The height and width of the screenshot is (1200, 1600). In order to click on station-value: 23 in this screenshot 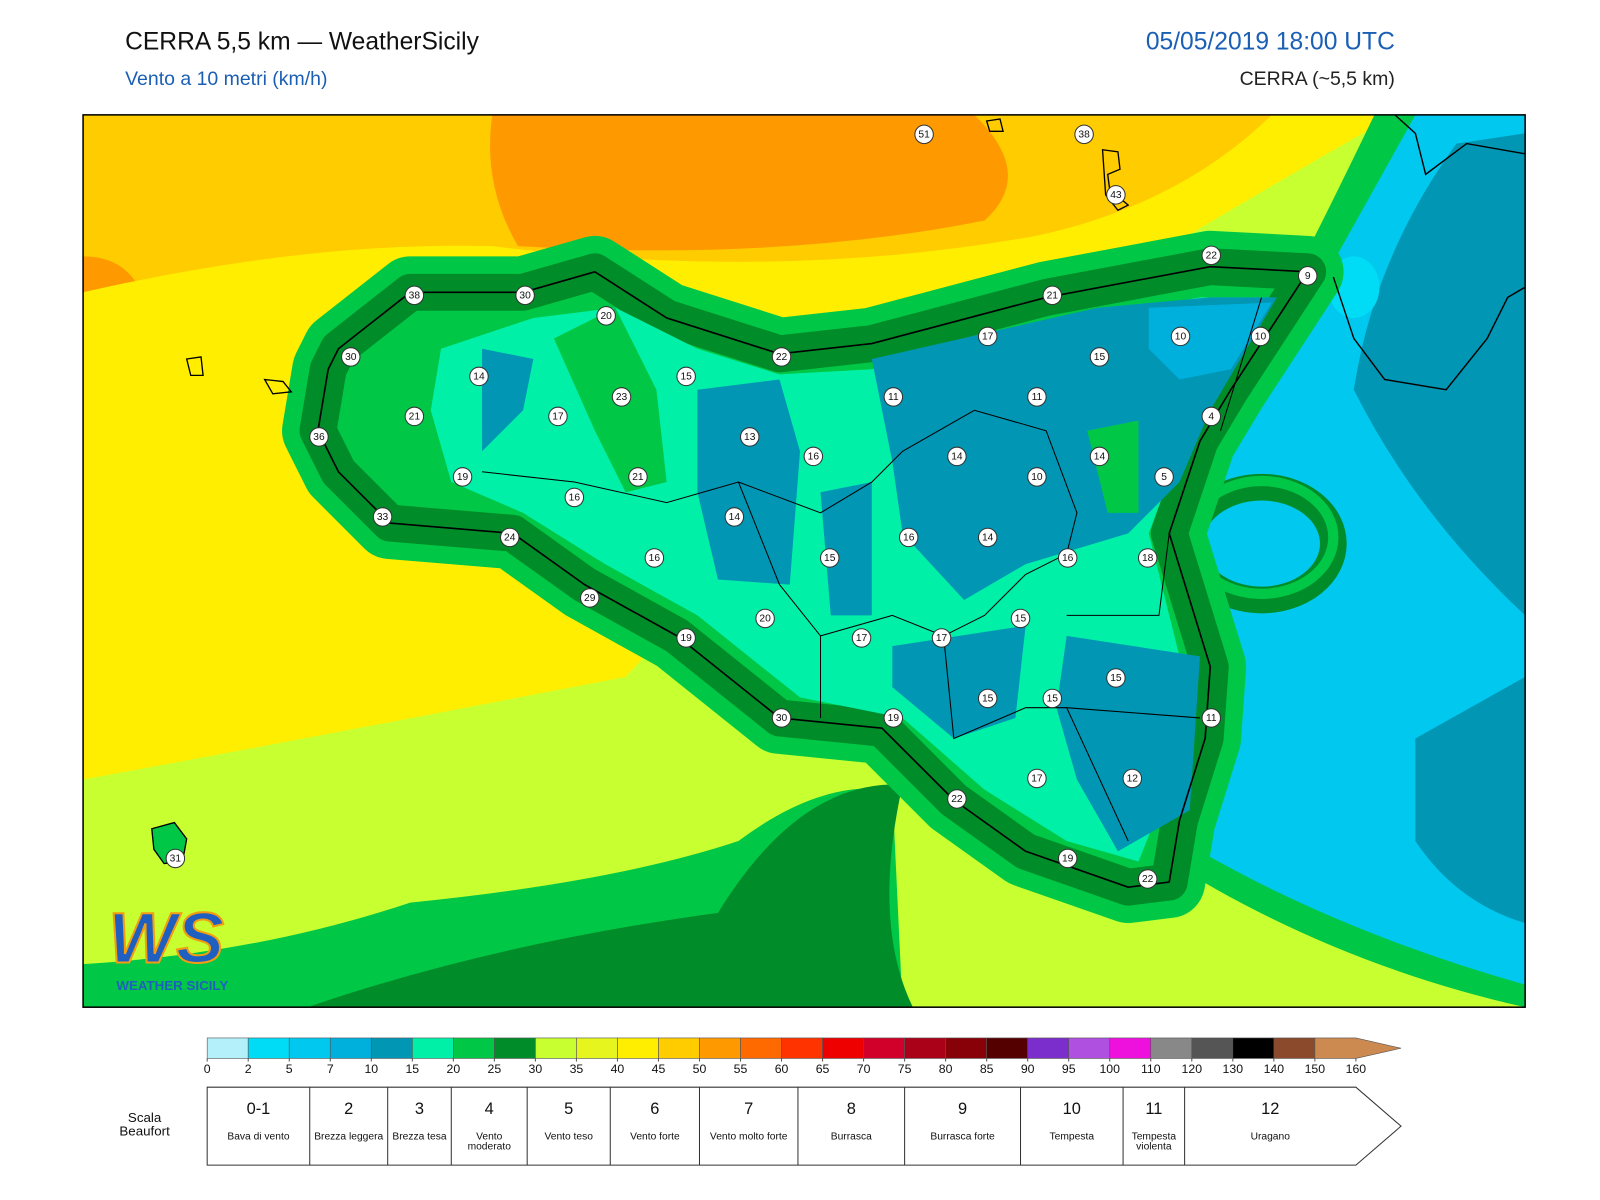, I will do `click(622, 397)`.